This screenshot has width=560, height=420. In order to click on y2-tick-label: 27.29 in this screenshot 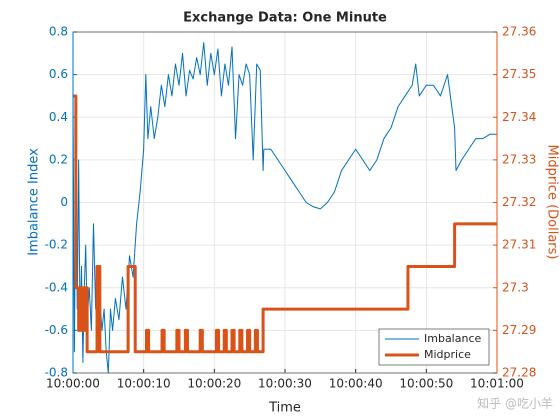, I will do `click(519, 330)`.